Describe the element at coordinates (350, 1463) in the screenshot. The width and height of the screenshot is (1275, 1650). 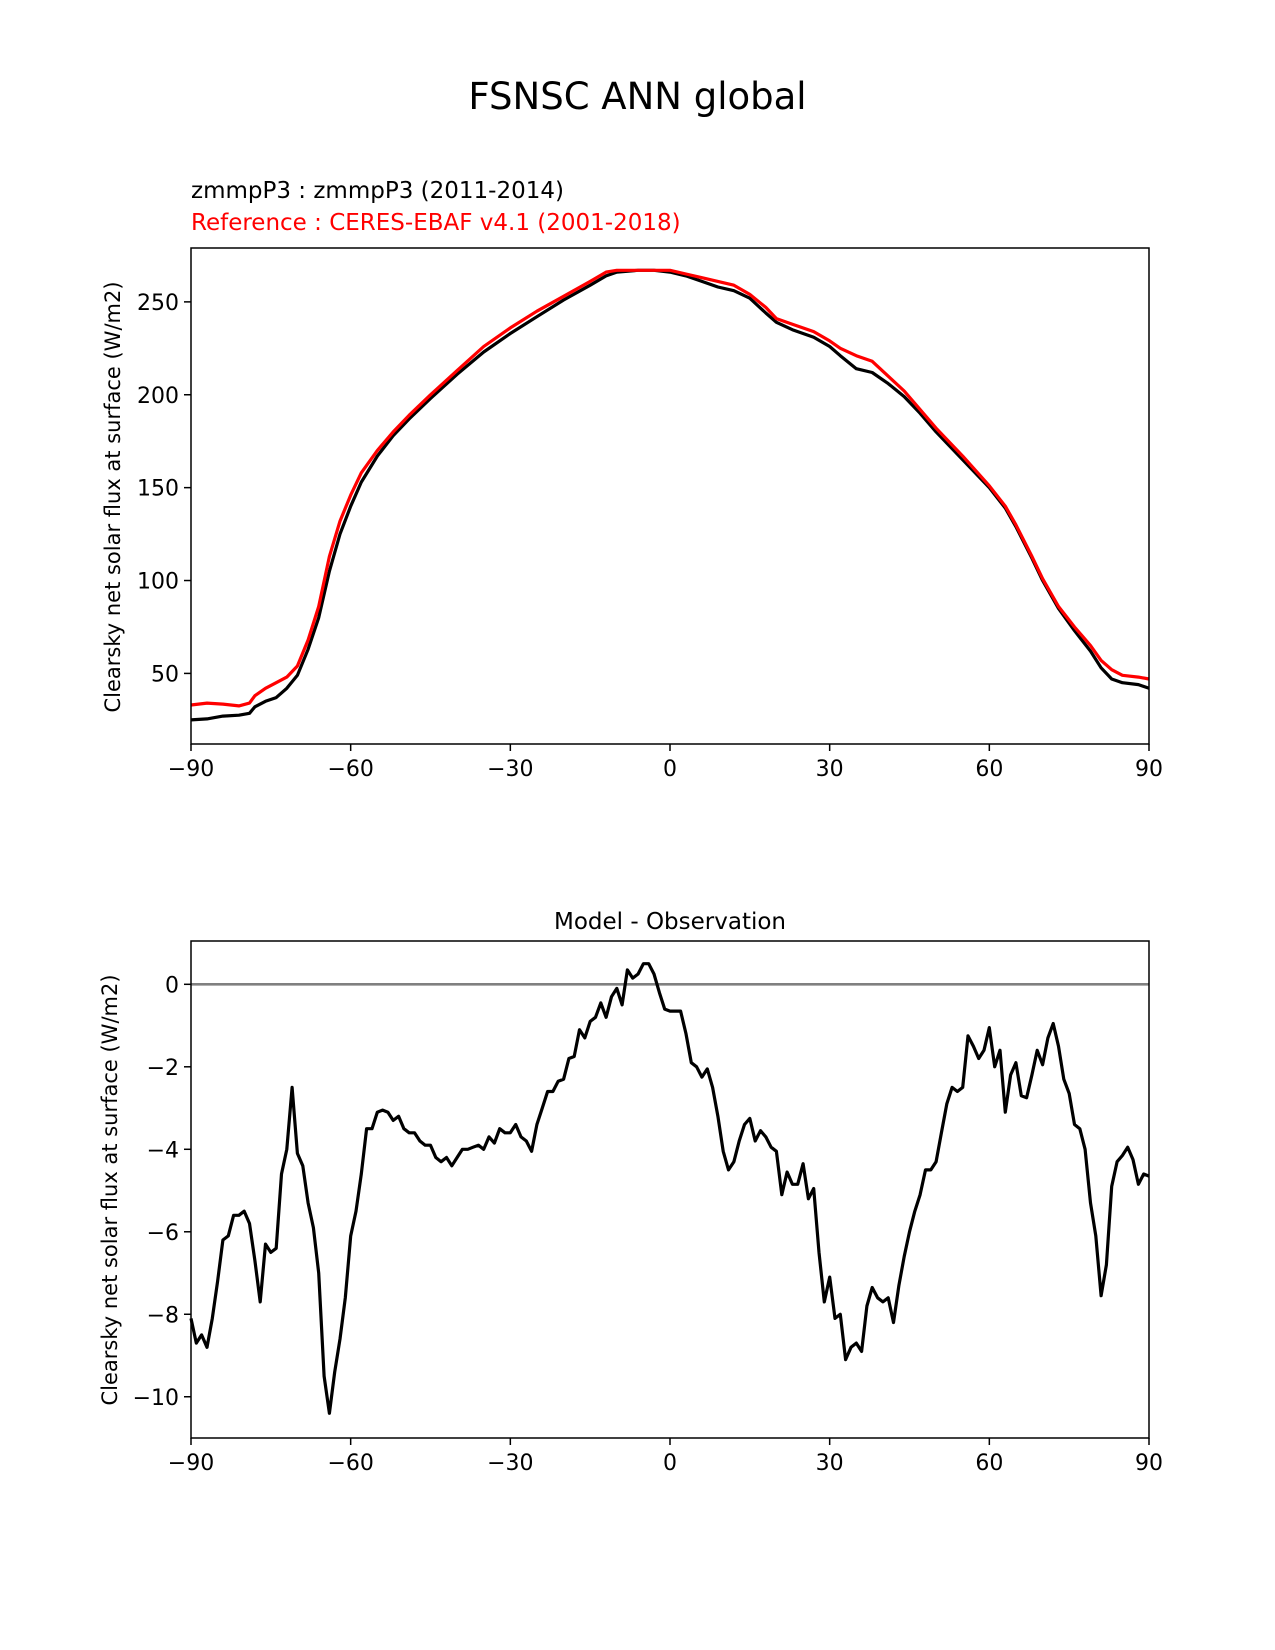
I see `bottom-x-tick-label: −60` at that location.